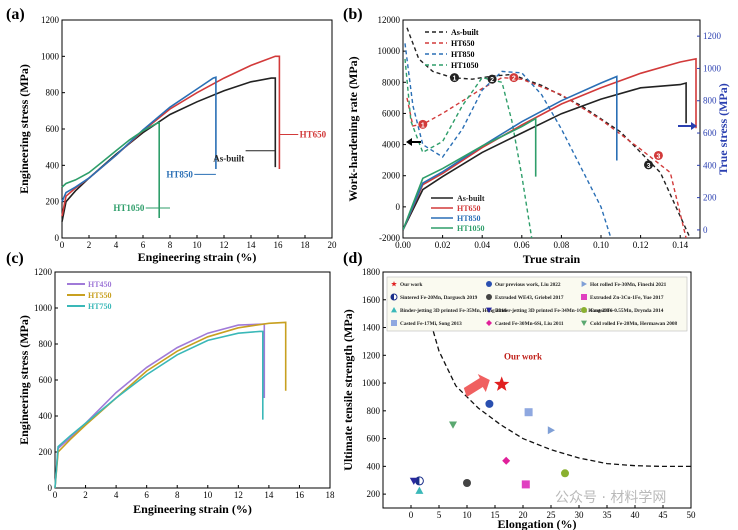  What do you see at coordinates (556, 380) in the screenshot?
I see `panel-d-boundary-curve` at bounding box center [556, 380].